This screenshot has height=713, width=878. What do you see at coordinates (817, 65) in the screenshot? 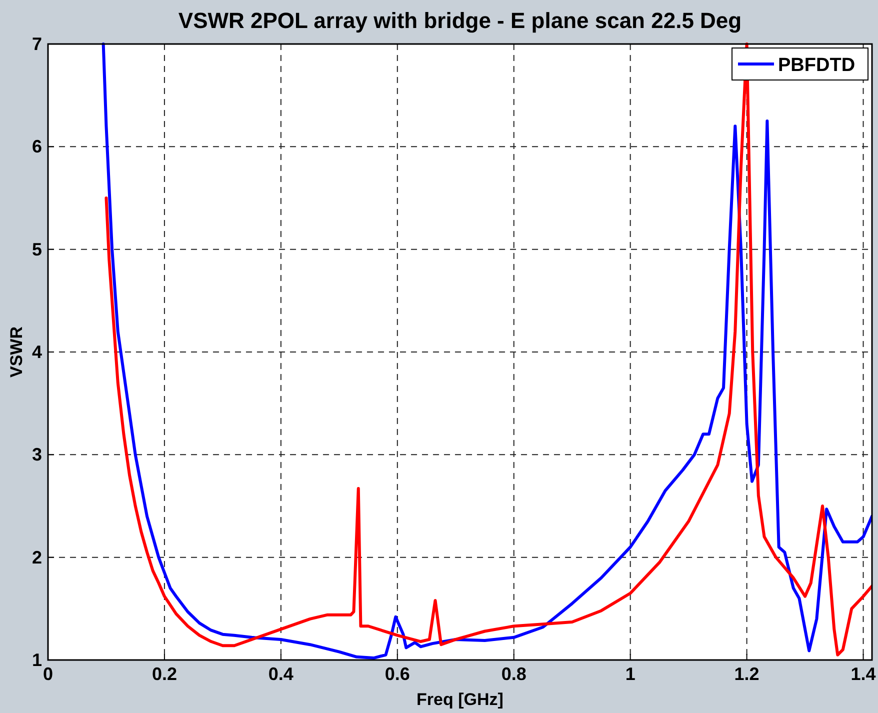
I see `legend-label: PBFDTD` at bounding box center [817, 65].